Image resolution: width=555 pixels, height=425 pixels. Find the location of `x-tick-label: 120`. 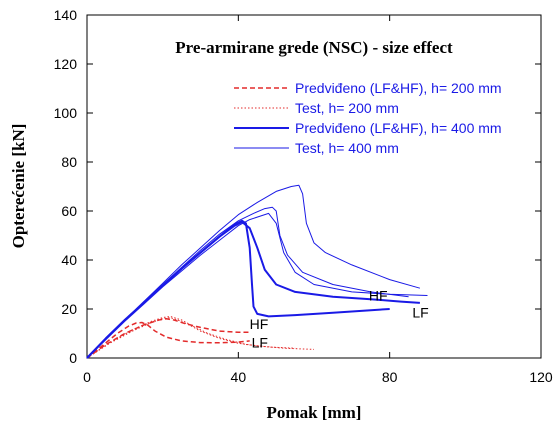

x-tick-label: 120 is located at coordinates (541, 377).